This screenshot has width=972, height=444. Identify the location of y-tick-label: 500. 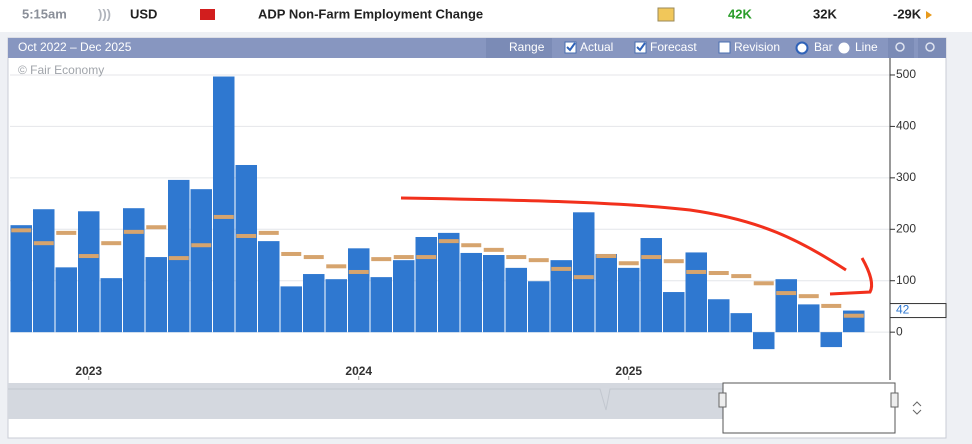
(906, 74).